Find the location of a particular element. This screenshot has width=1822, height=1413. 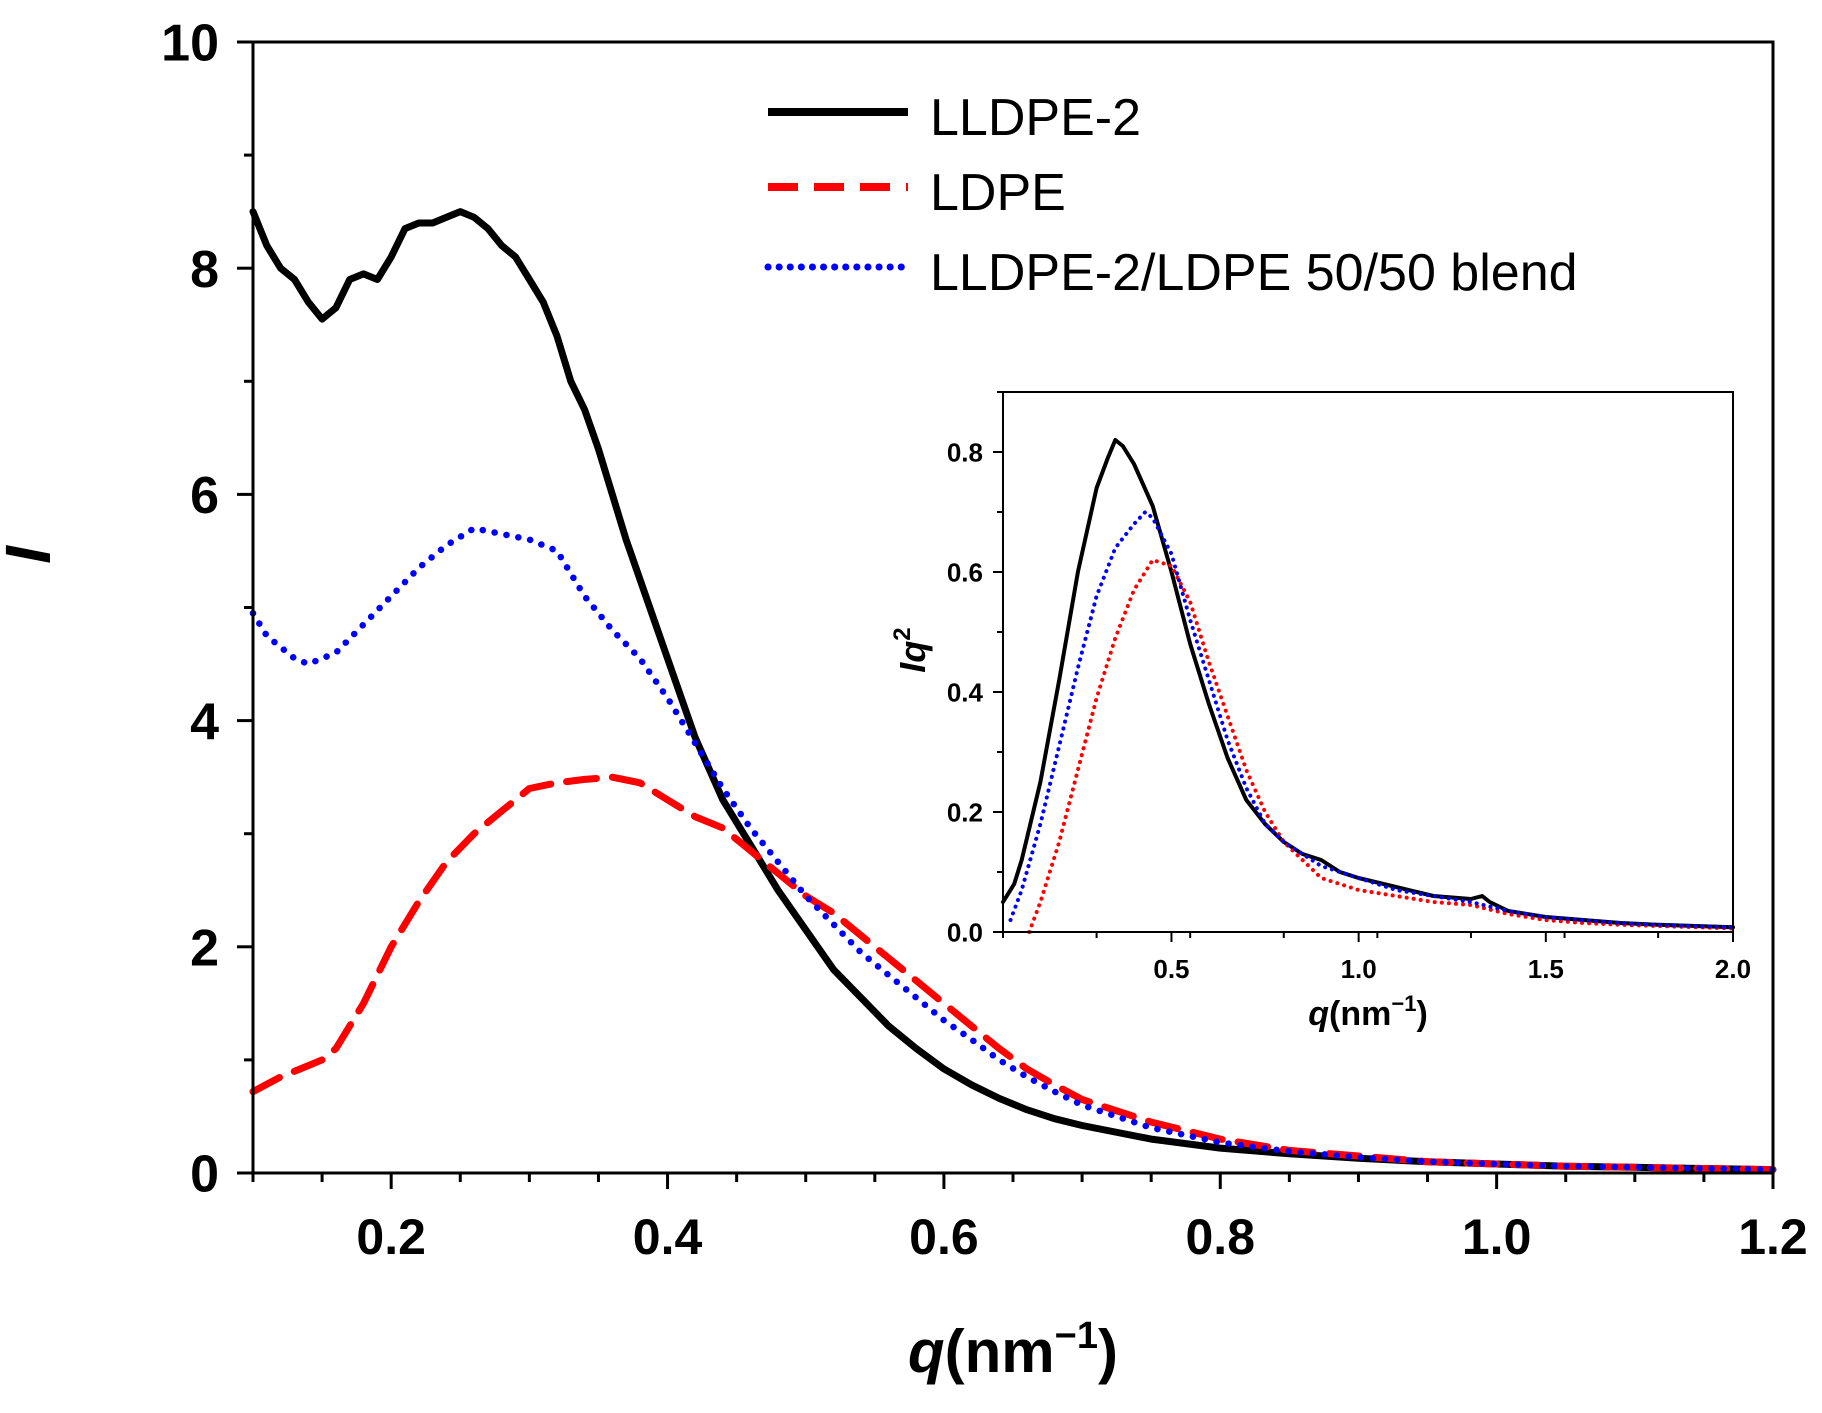

main-x-axis-title: q(nm−1) is located at coordinates (1013, 1350).